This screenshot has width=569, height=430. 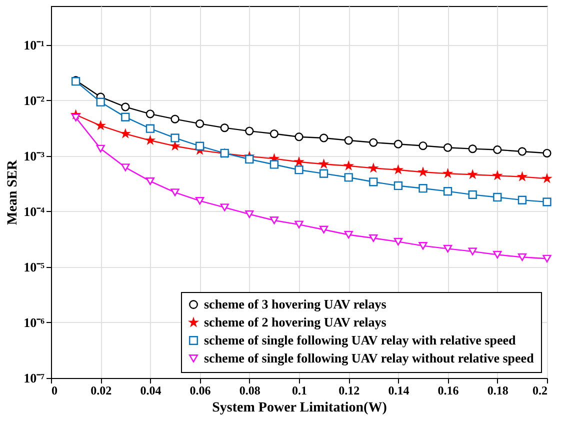 I want to click on x-tick-label: 0.18, so click(x=497, y=391).